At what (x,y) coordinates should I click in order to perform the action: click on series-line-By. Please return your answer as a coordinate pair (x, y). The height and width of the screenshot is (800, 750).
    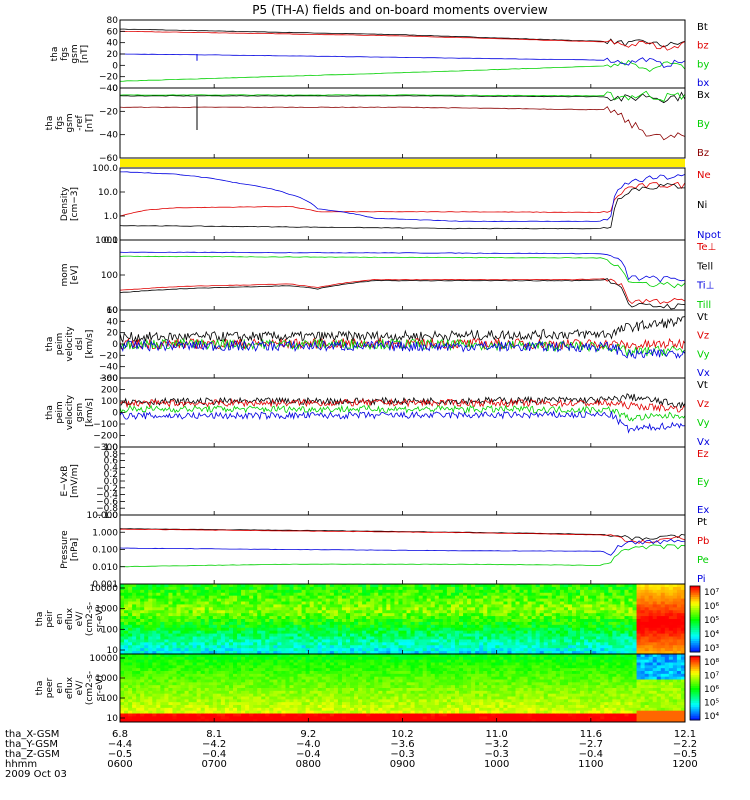
    Looking at the image, I should click on (402, 96).